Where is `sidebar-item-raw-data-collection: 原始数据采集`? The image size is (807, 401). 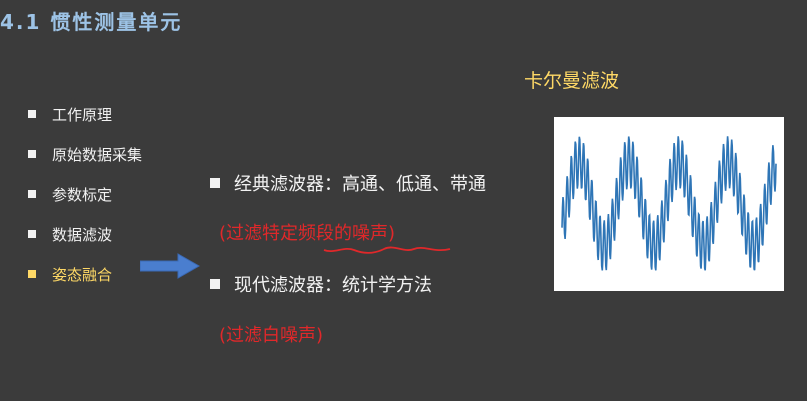
sidebar-item-raw-data-collection: 原始数据采集 is located at coordinates (85, 154).